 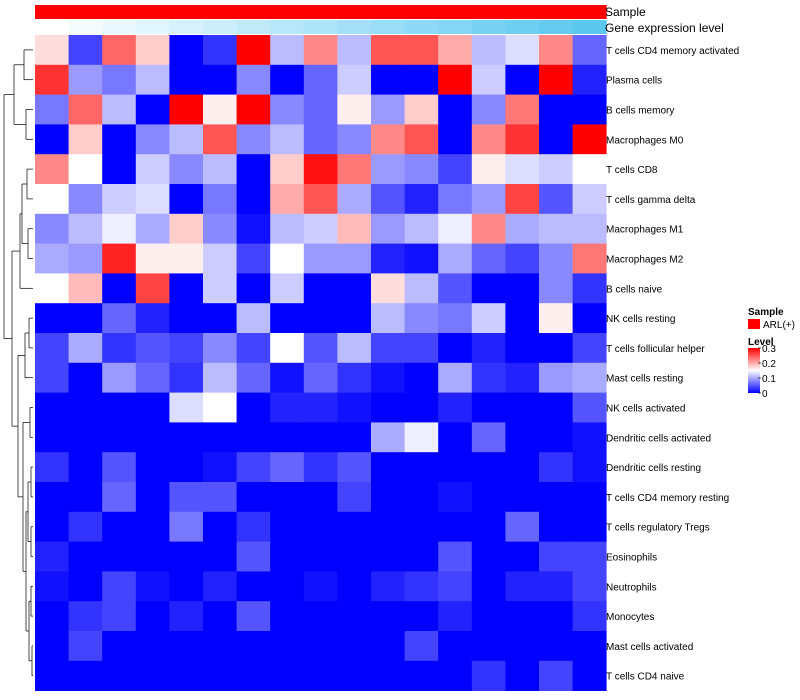 I want to click on row-label: Mast cells resting, so click(x=644, y=379).